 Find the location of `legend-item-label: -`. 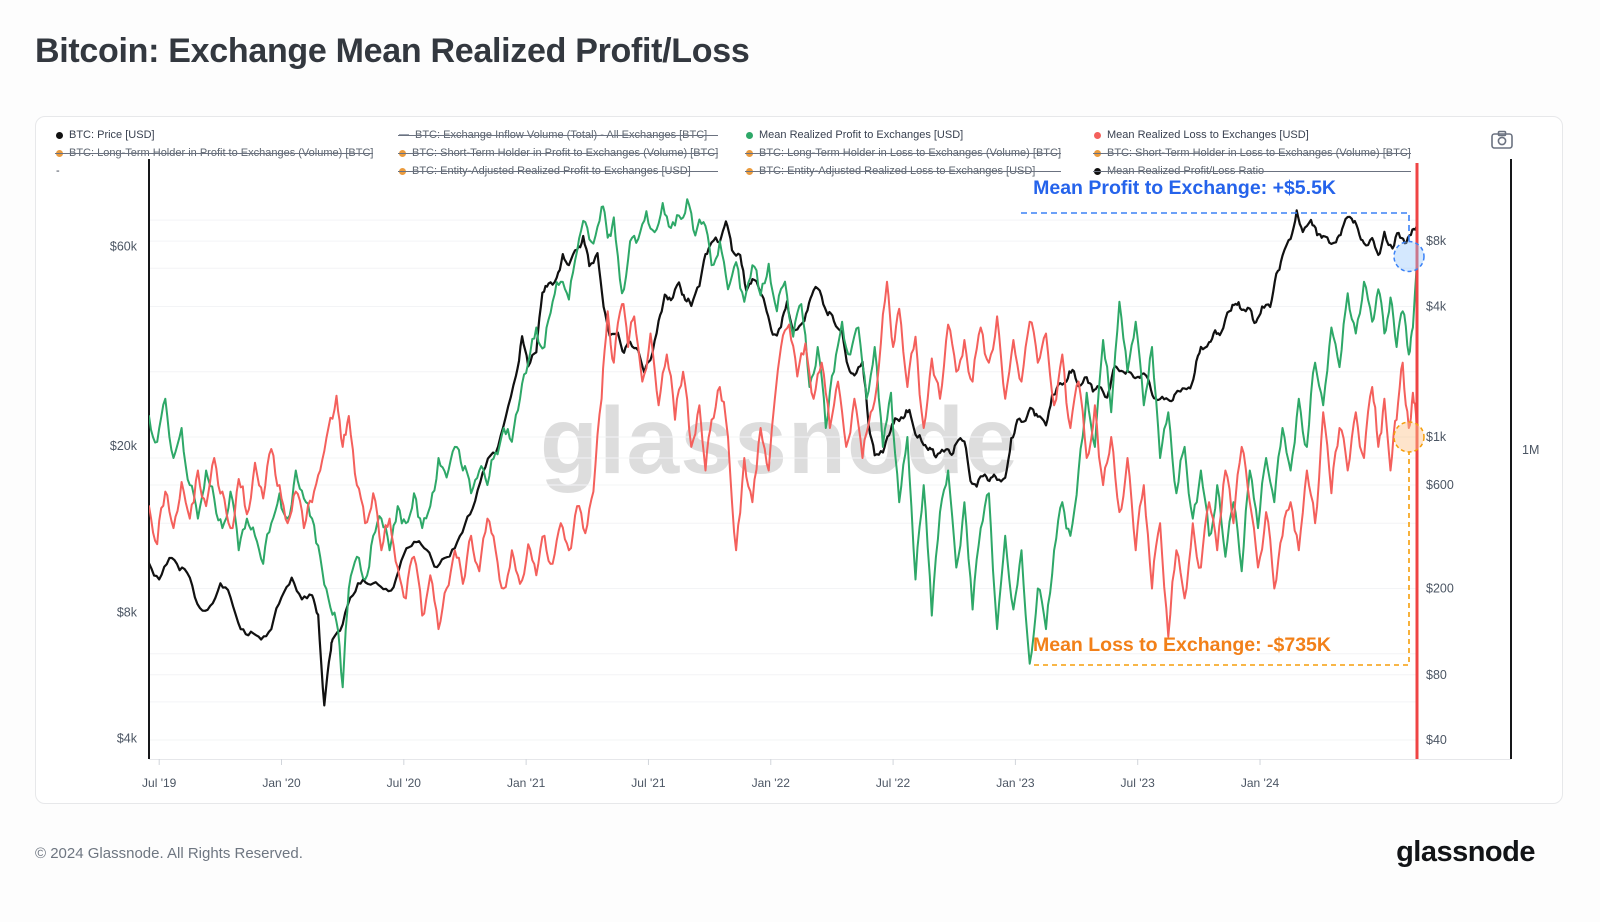

legend-item-label: - is located at coordinates (58, 171).